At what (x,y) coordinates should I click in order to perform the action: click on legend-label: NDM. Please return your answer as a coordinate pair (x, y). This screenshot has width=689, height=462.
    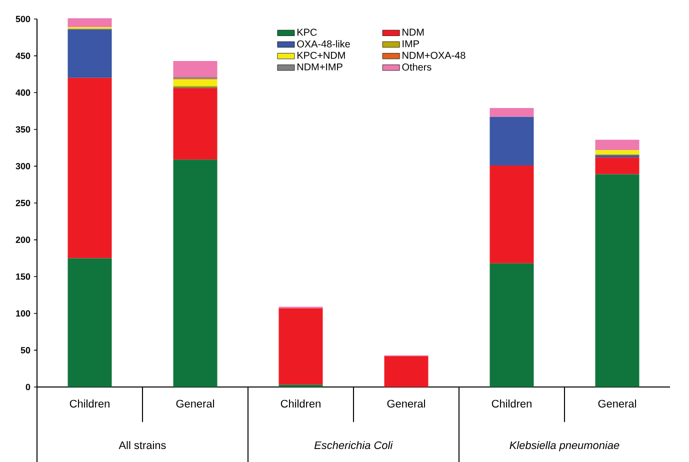
    Looking at the image, I should click on (413, 32).